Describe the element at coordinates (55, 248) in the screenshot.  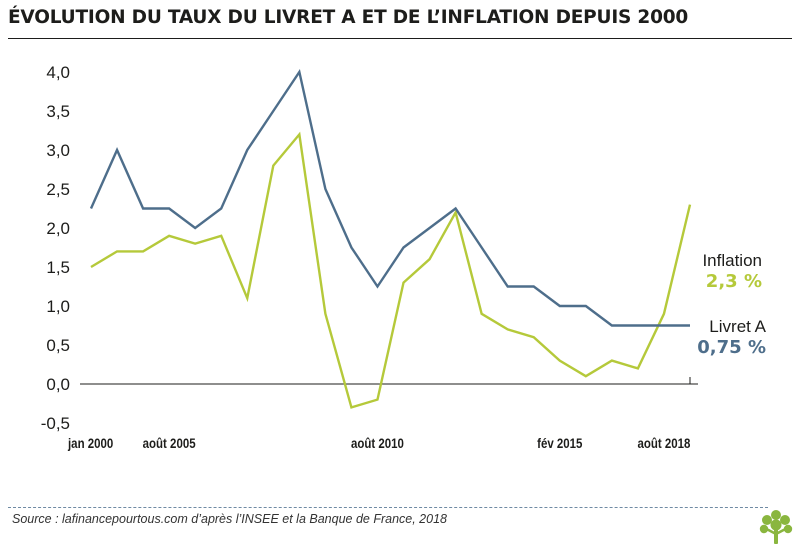
I see `y-axis-labels: -0,5 0,0 0,5 1,0 1,5 2,0 2,5 3,0 3,5 4,0` at that location.